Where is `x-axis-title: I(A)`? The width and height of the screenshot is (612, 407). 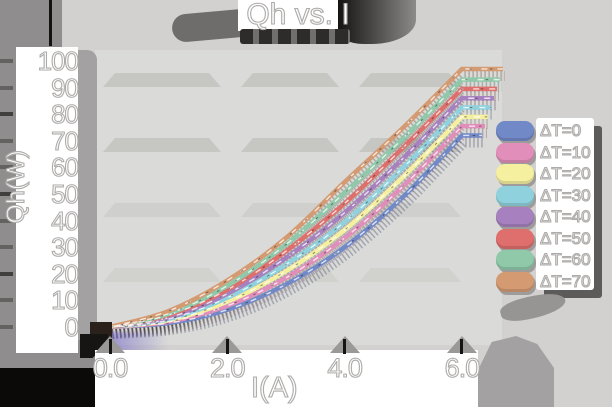 x-axis-title: I(A) is located at coordinates (274, 387).